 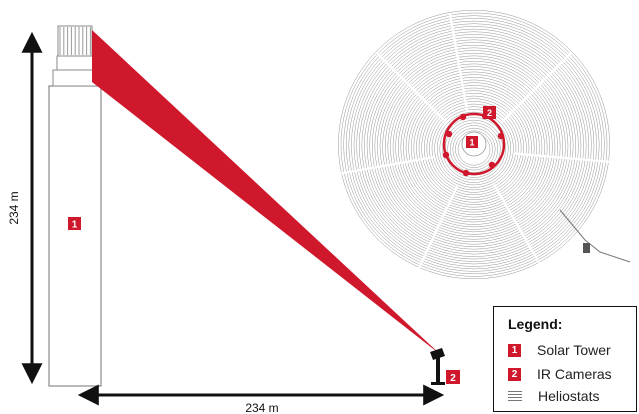 What do you see at coordinates (514, 350) in the screenshot?
I see `legend-badge: 1` at bounding box center [514, 350].